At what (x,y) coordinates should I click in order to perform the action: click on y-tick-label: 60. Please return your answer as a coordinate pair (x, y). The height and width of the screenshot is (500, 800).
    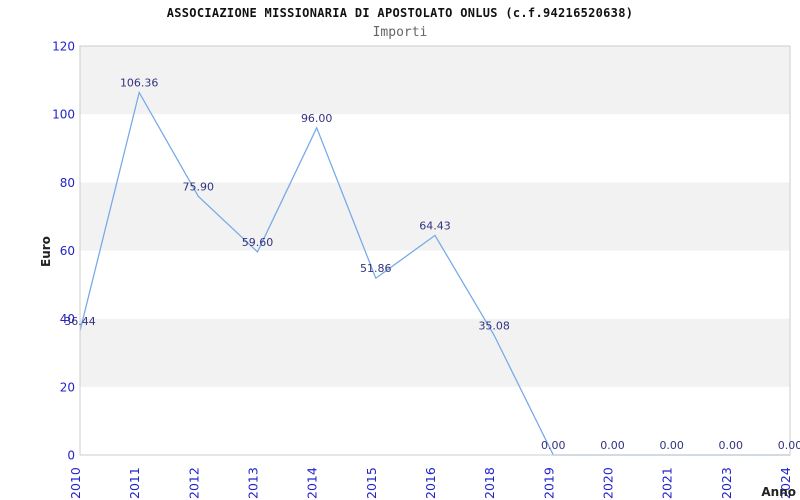
    Looking at the image, I should click on (67, 251).